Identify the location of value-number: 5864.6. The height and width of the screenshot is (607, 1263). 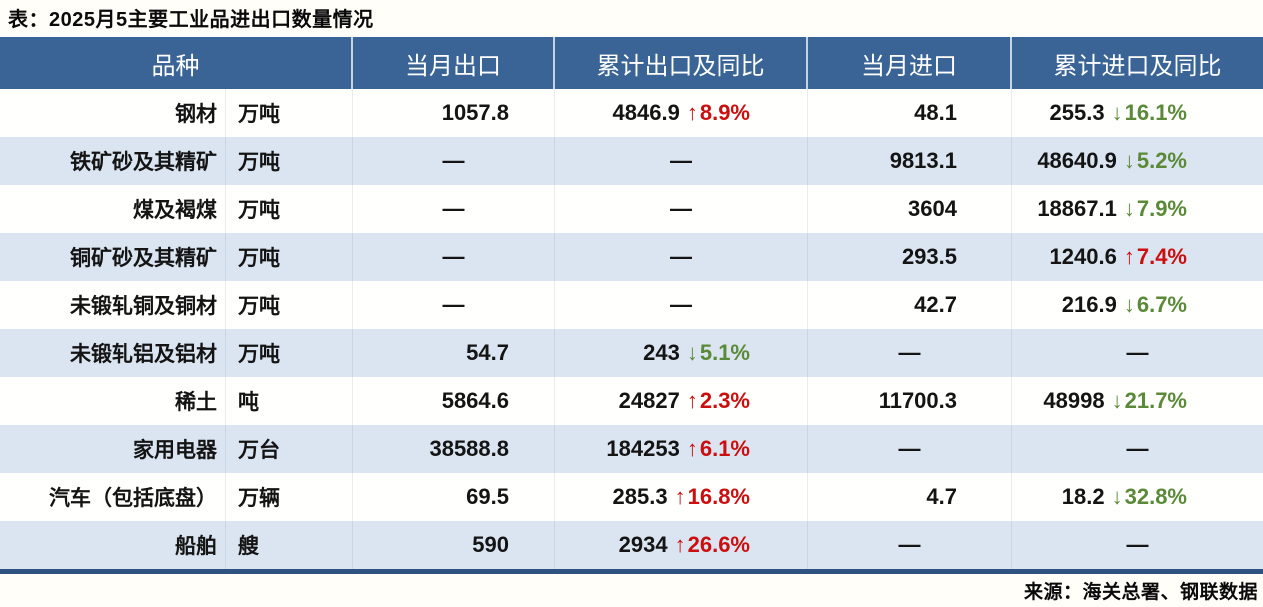
(475, 400).